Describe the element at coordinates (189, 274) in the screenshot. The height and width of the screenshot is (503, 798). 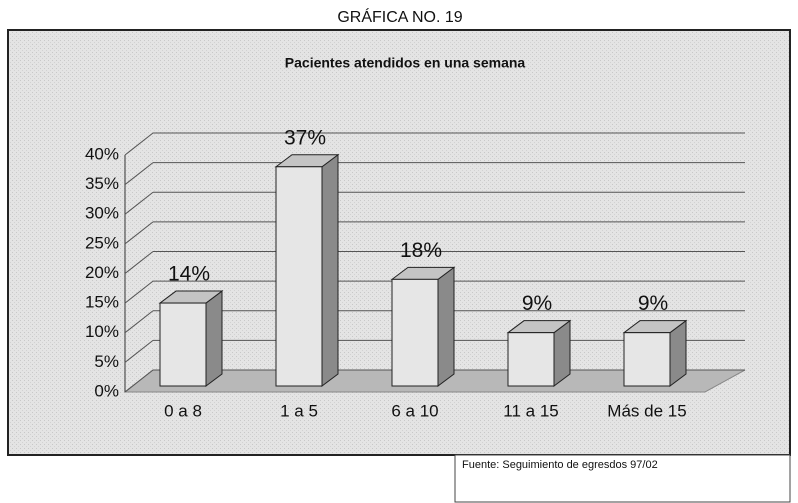
I see `value-label: 14%` at that location.